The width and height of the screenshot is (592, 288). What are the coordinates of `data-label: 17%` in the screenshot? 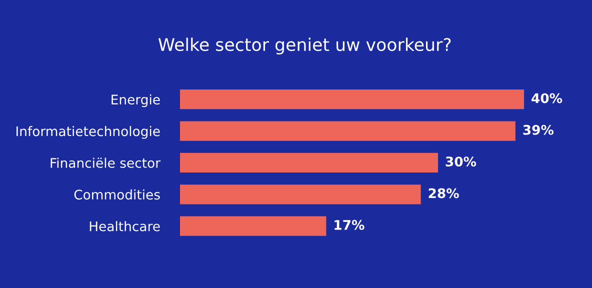 It's located at (349, 225).